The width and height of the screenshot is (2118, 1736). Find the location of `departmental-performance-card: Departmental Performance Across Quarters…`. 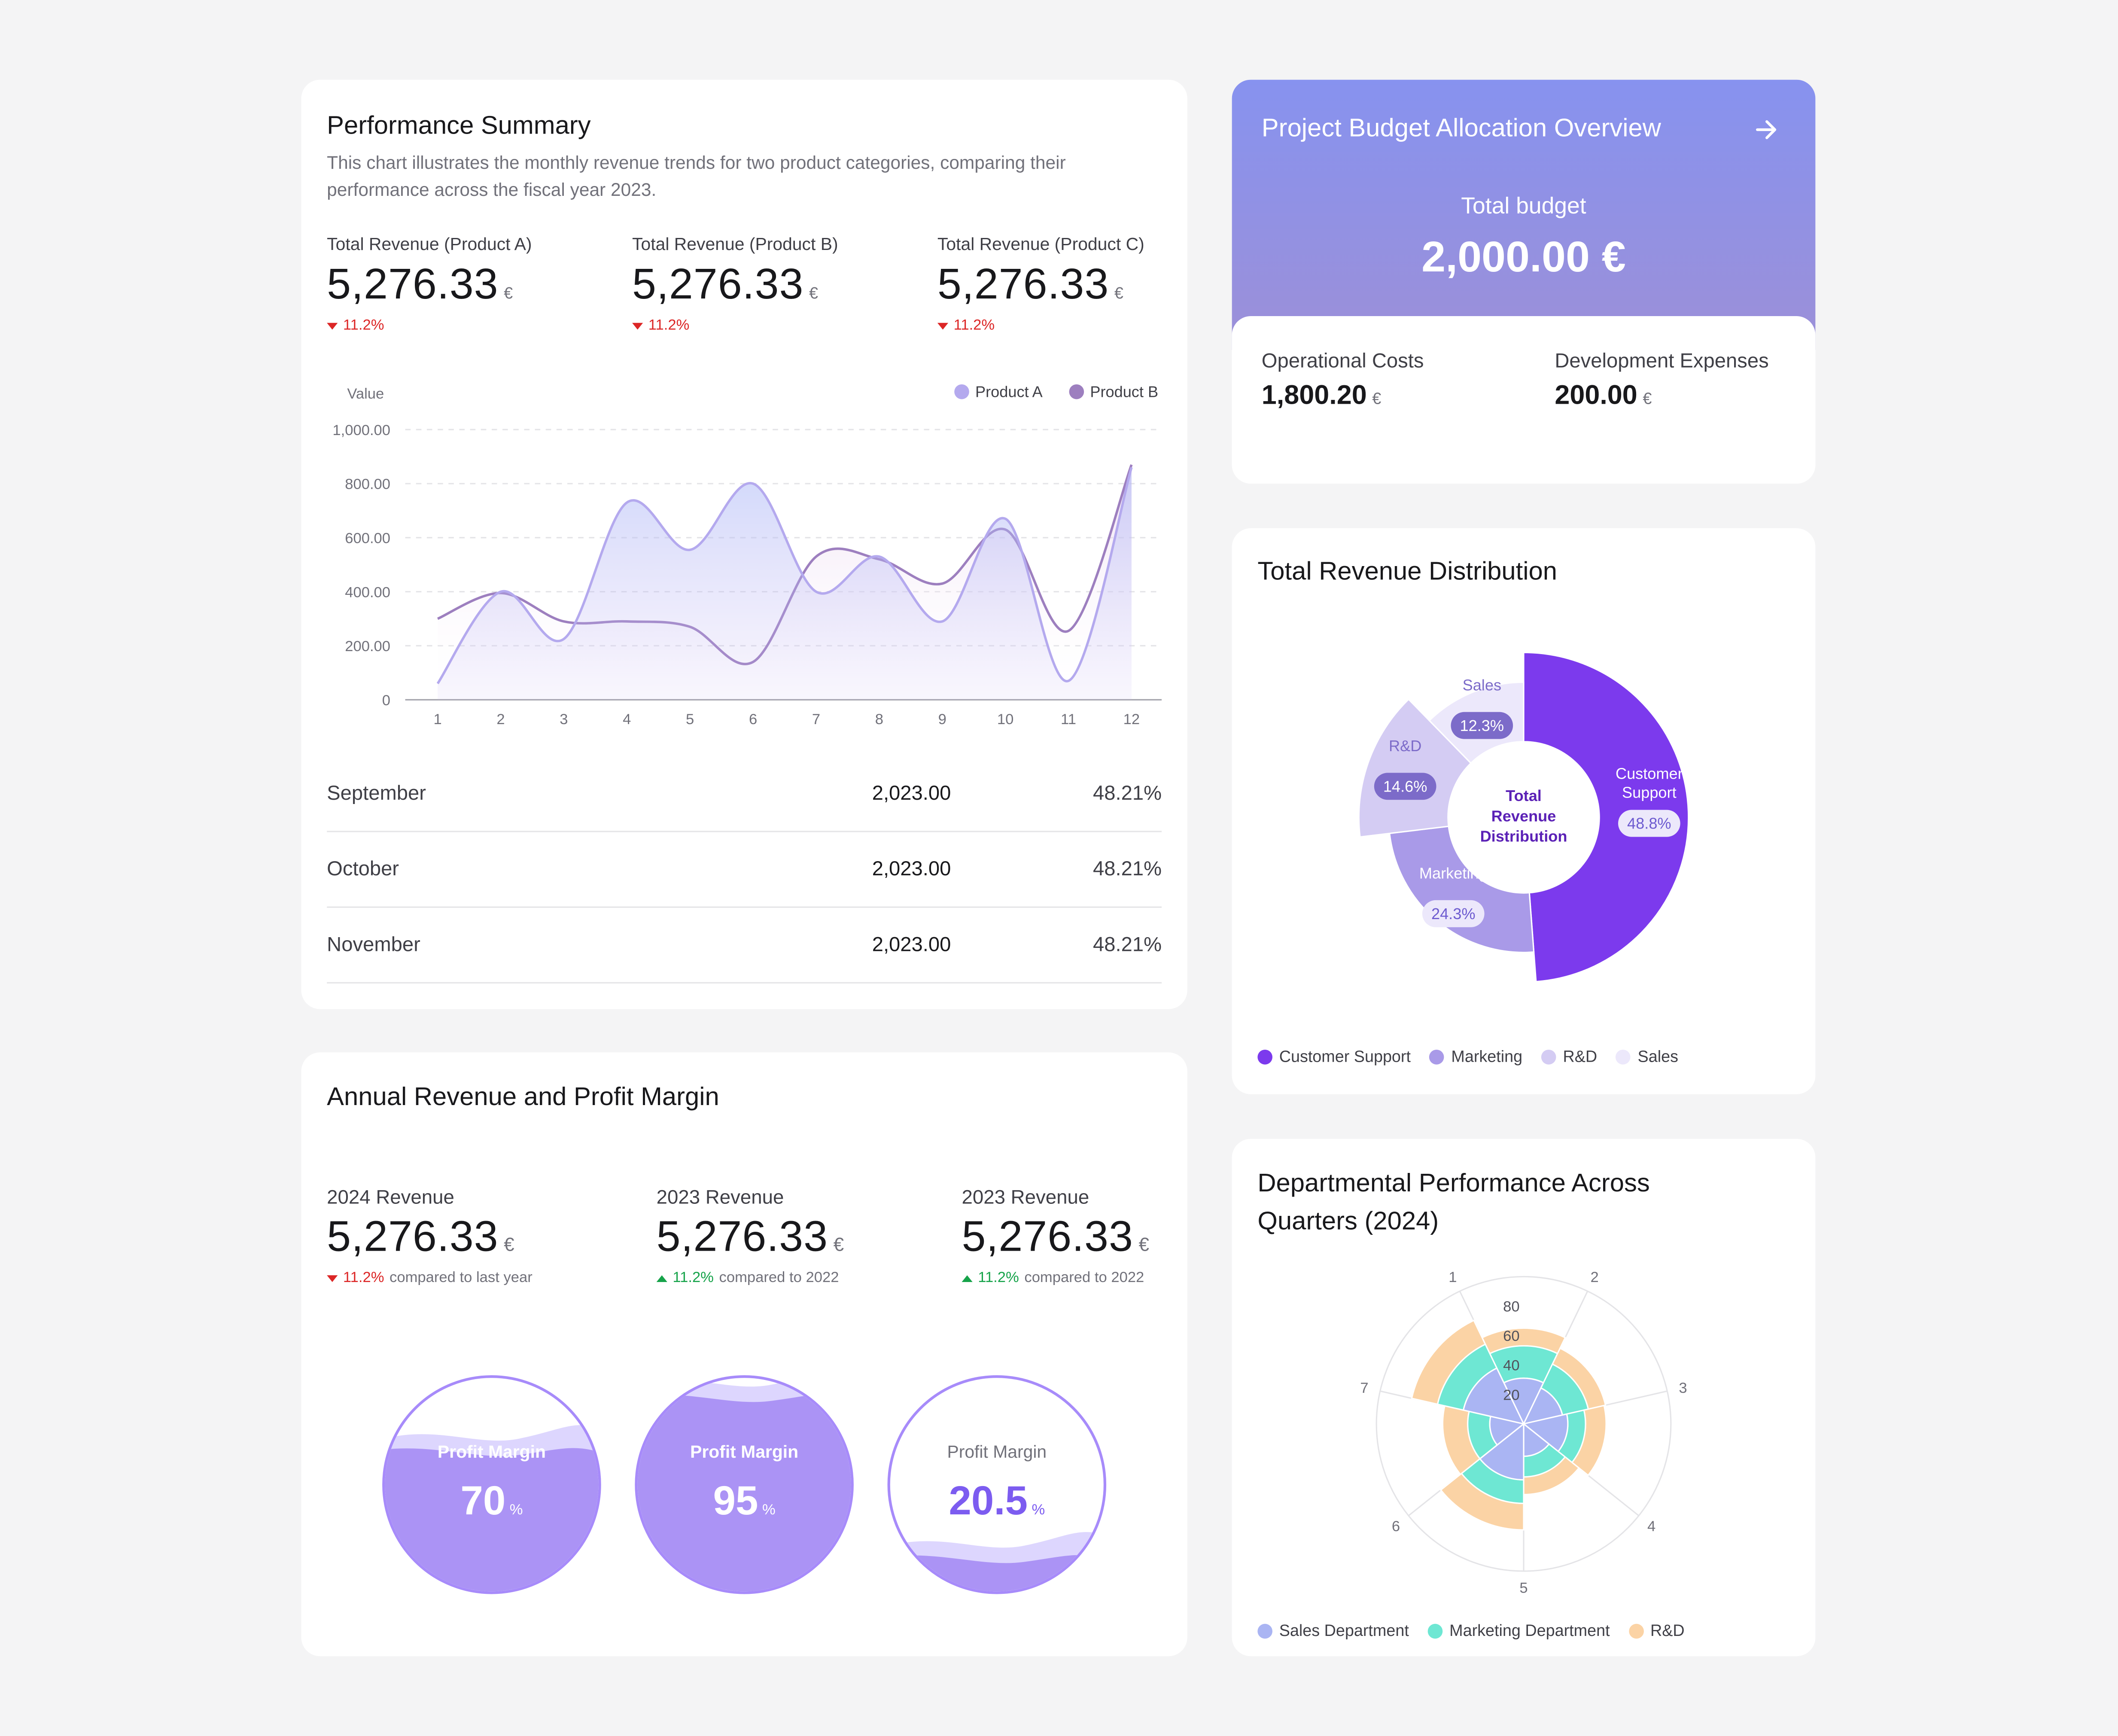

departmental-performance-card: Departmental Performance Across Quarters… is located at coordinates (1524, 1398).